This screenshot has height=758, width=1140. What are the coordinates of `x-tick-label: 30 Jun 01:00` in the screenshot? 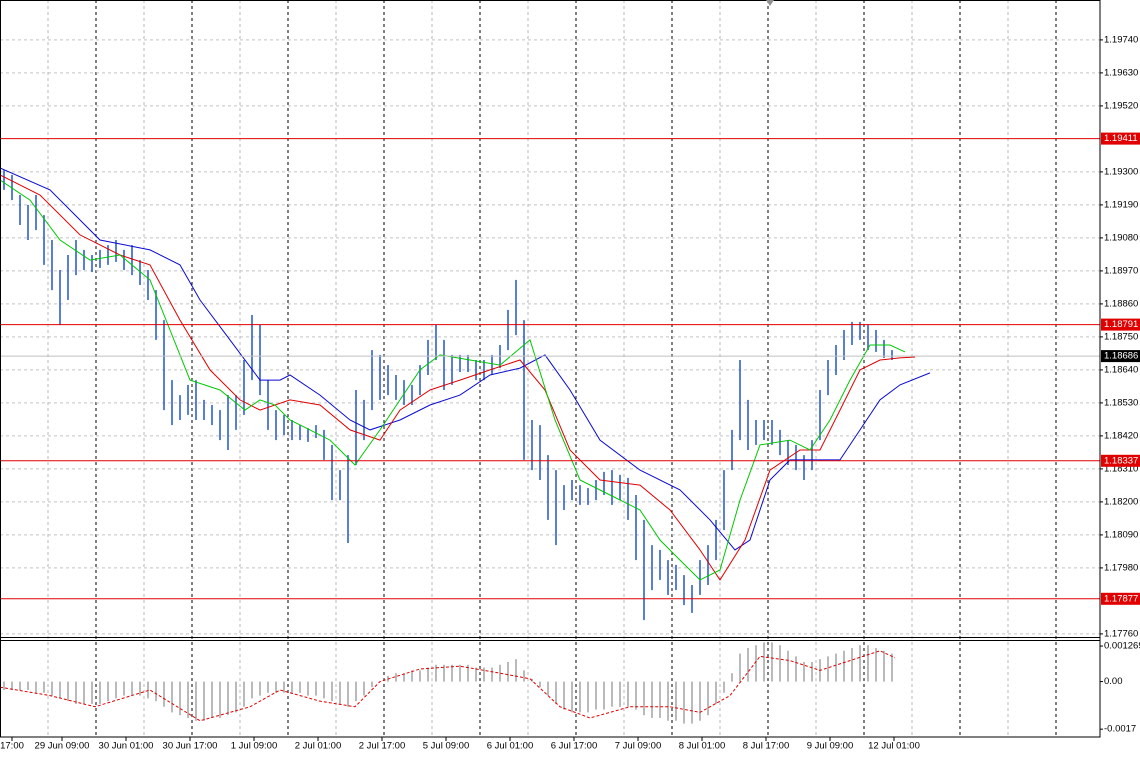 It's located at (126, 746).